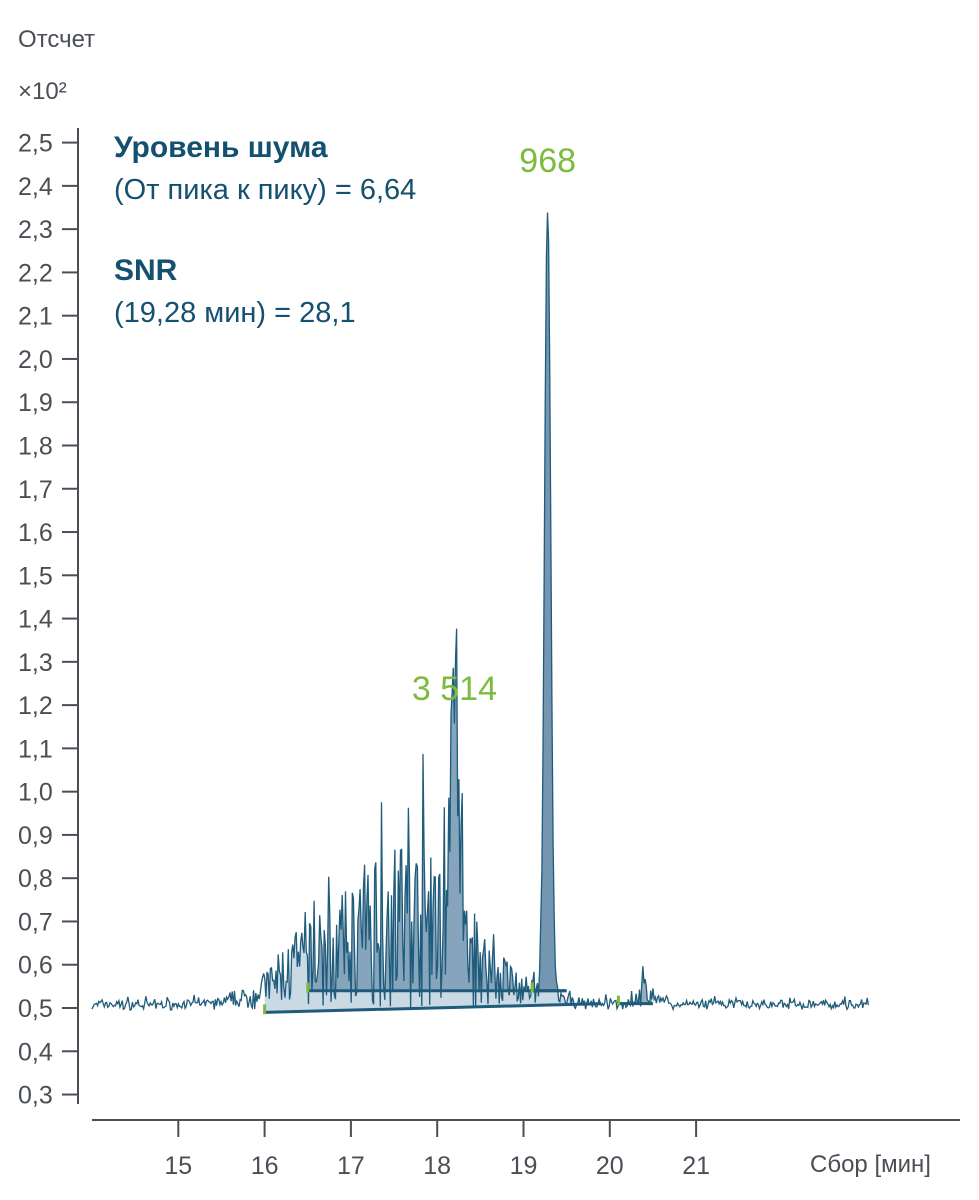 The height and width of the screenshot is (1200, 979). What do you see at coordinates (178, 1166) in the screenshot?
I see `x-tick-label: 15` at bounding box center [178, 1166].